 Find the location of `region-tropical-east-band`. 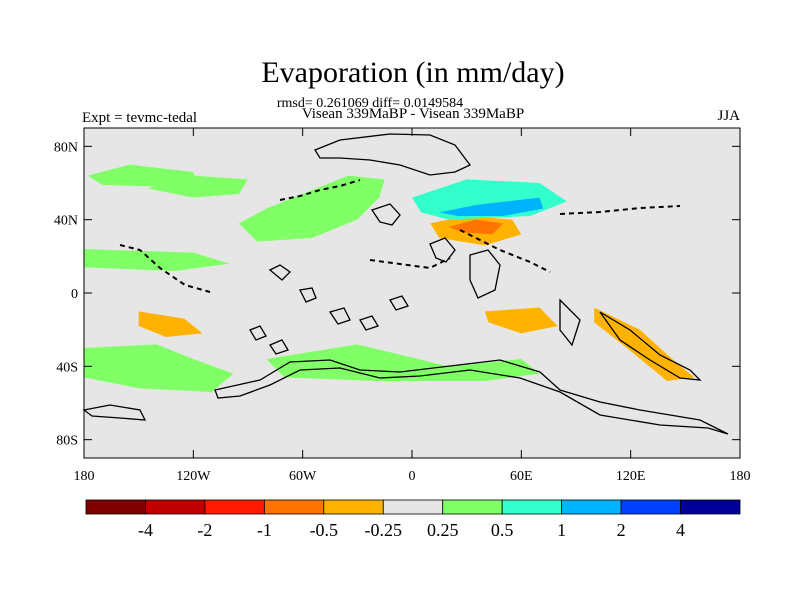

region-tropical-east-band is located at coordinates (157, 260).